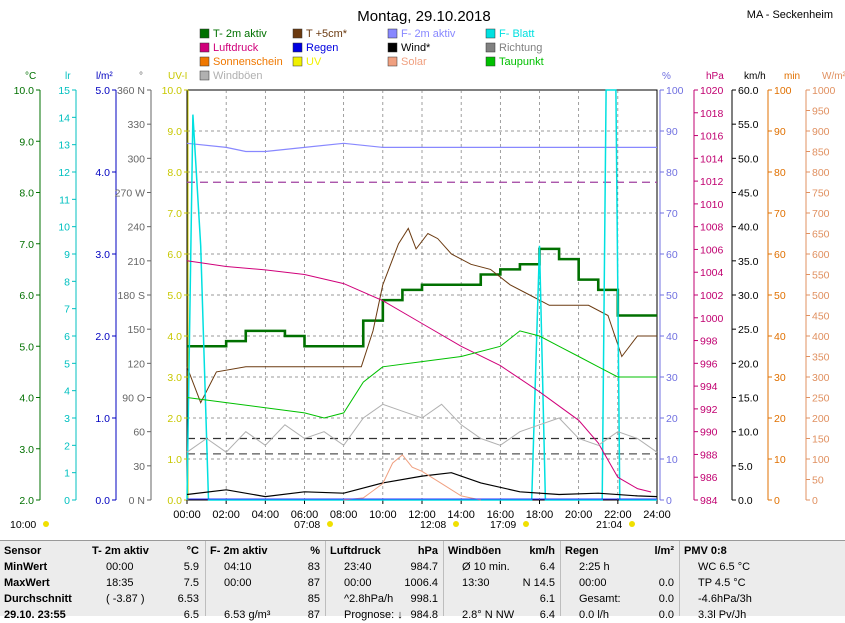  What do you see at coordinates (724, 567) in the screenshot?
I see `stats-cell-label: WC 6.5 °C` at bounding box center [724, 567].